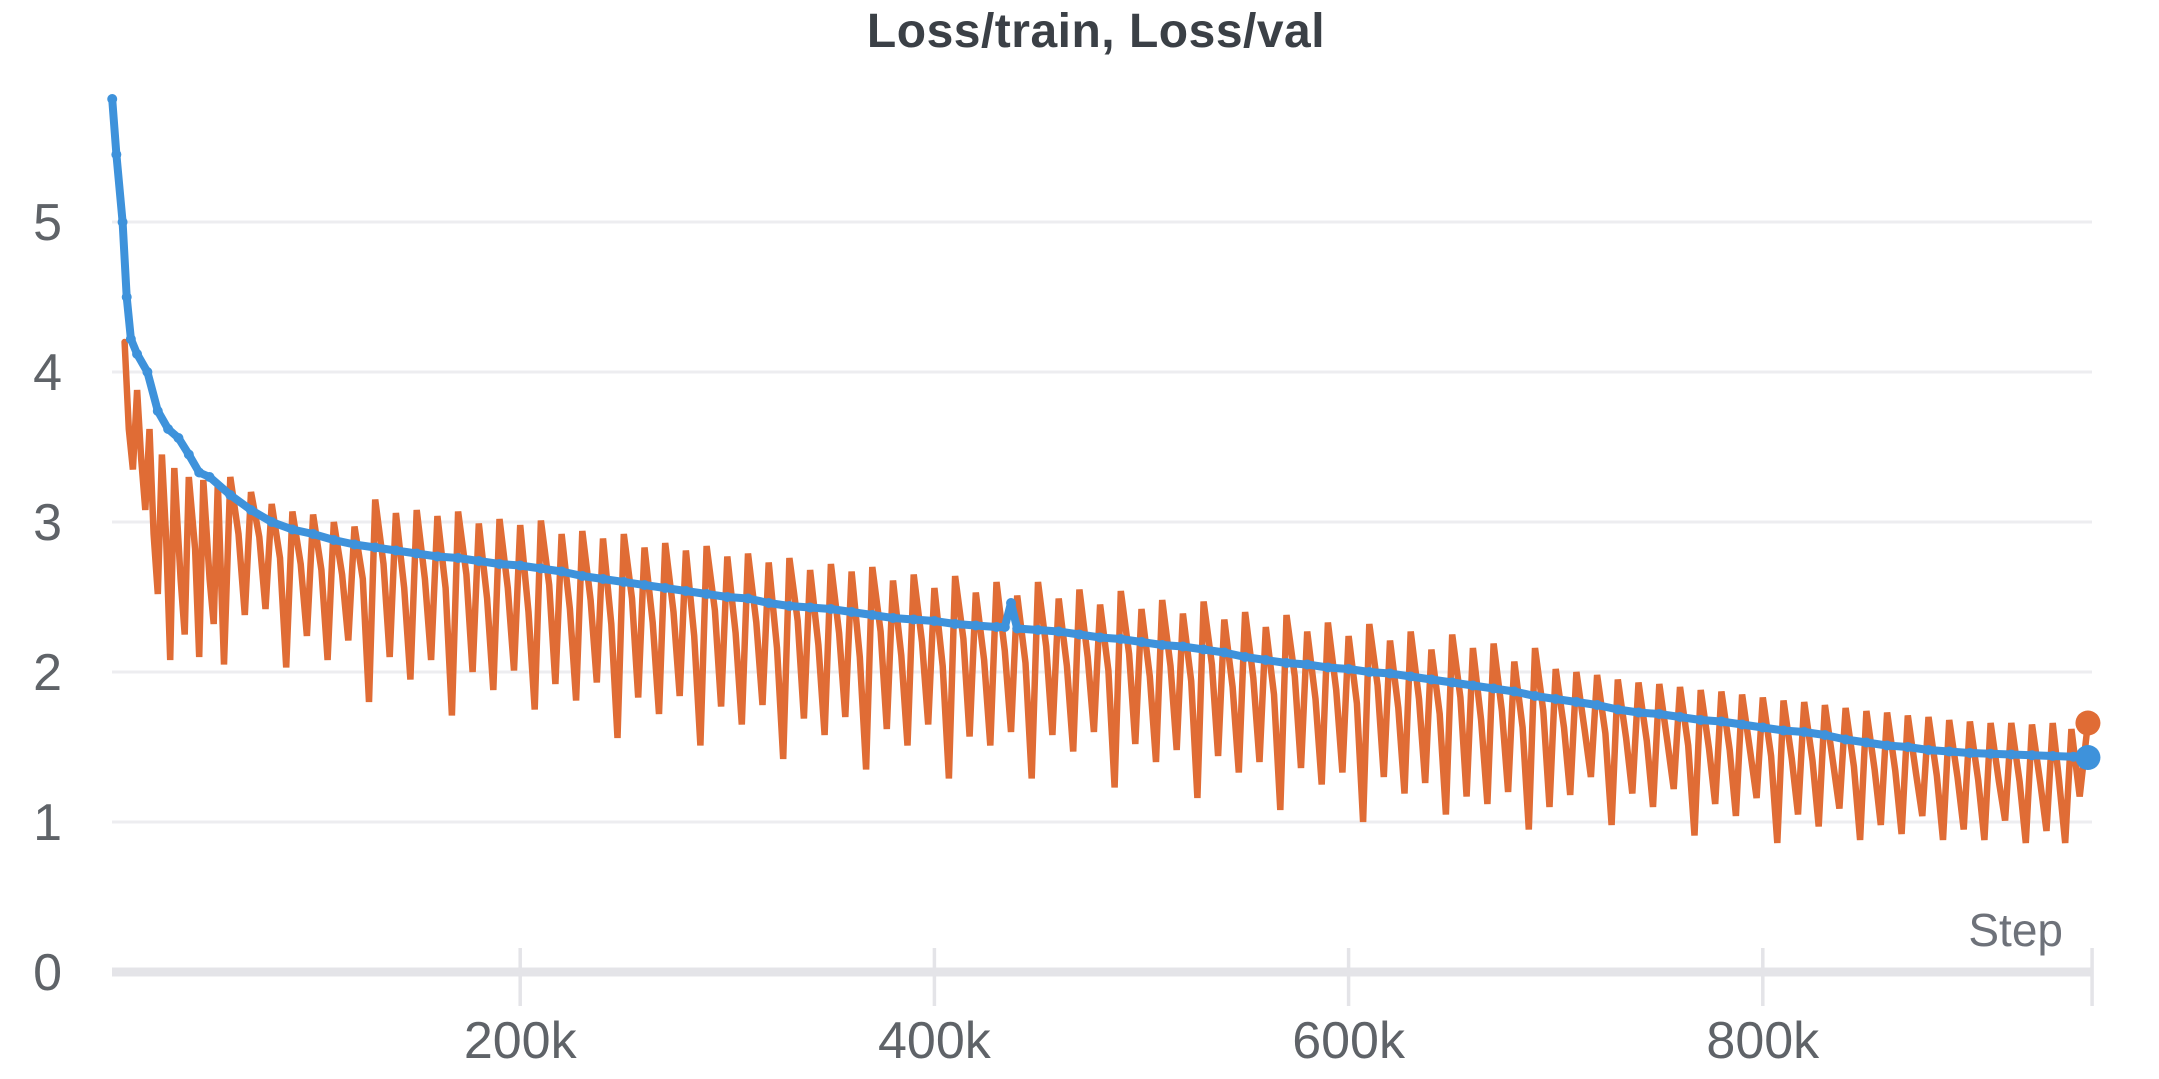  Describe the element at coordinates (1142, 1041) in the screenshot. I see `x-axis-tick-labels: 200k 400k 600k 800k` at that location.